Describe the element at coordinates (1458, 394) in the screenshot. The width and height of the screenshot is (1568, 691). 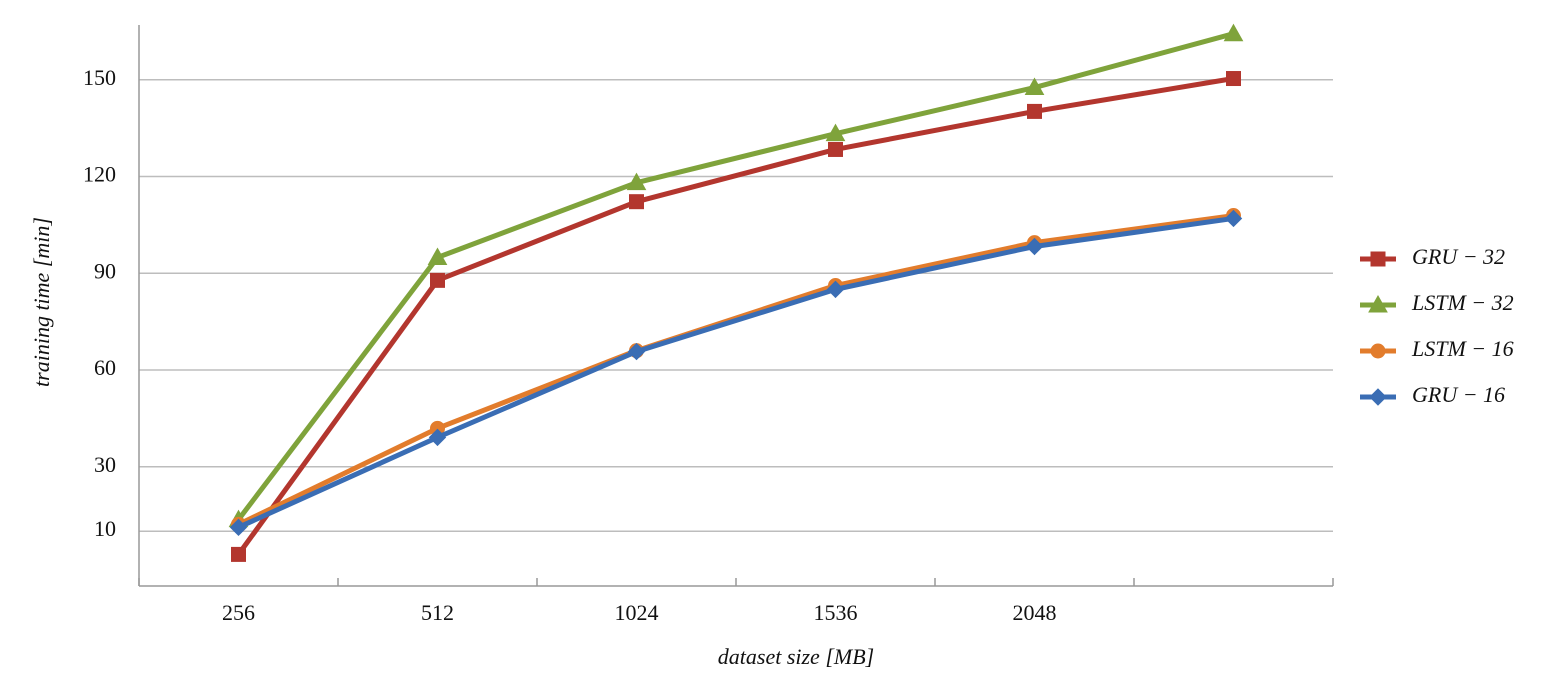
I see `legend-label: GRU − 16` at that location.